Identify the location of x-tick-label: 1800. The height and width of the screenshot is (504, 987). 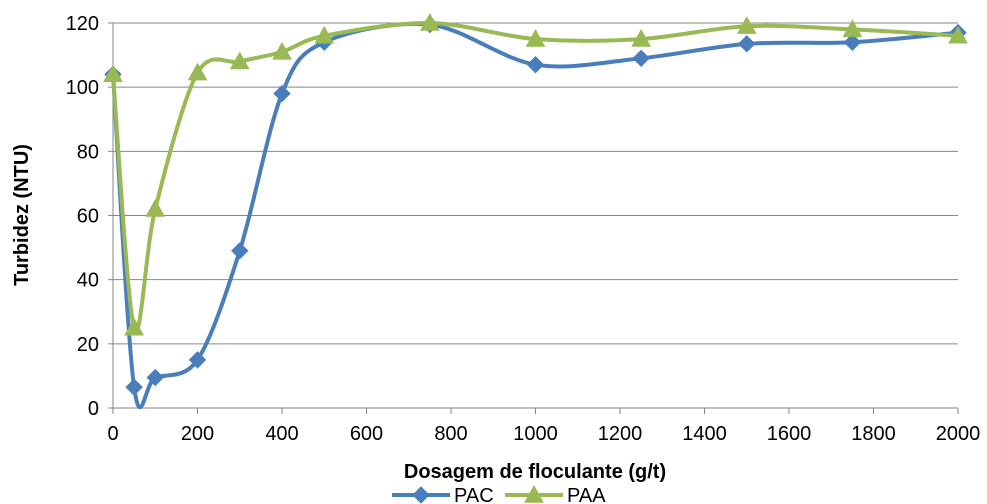
(873, 434).